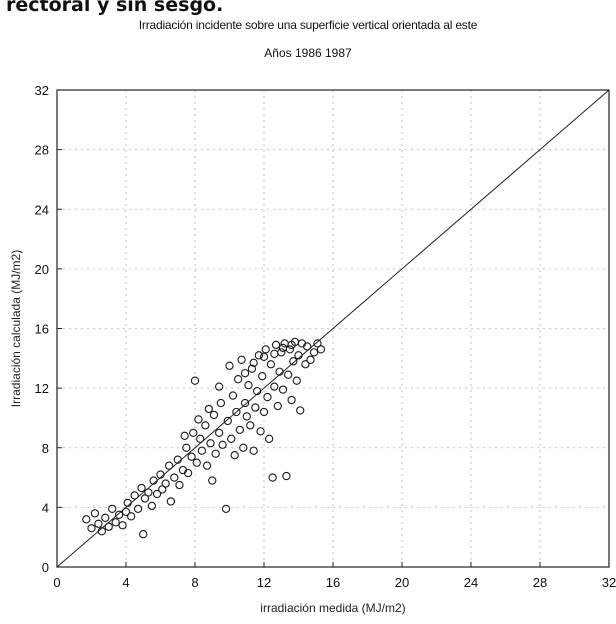  What do you see at coordinates (402, 582) in the screenshot?
I see `x-tick-label: 20` at bounding box center [402, 582].